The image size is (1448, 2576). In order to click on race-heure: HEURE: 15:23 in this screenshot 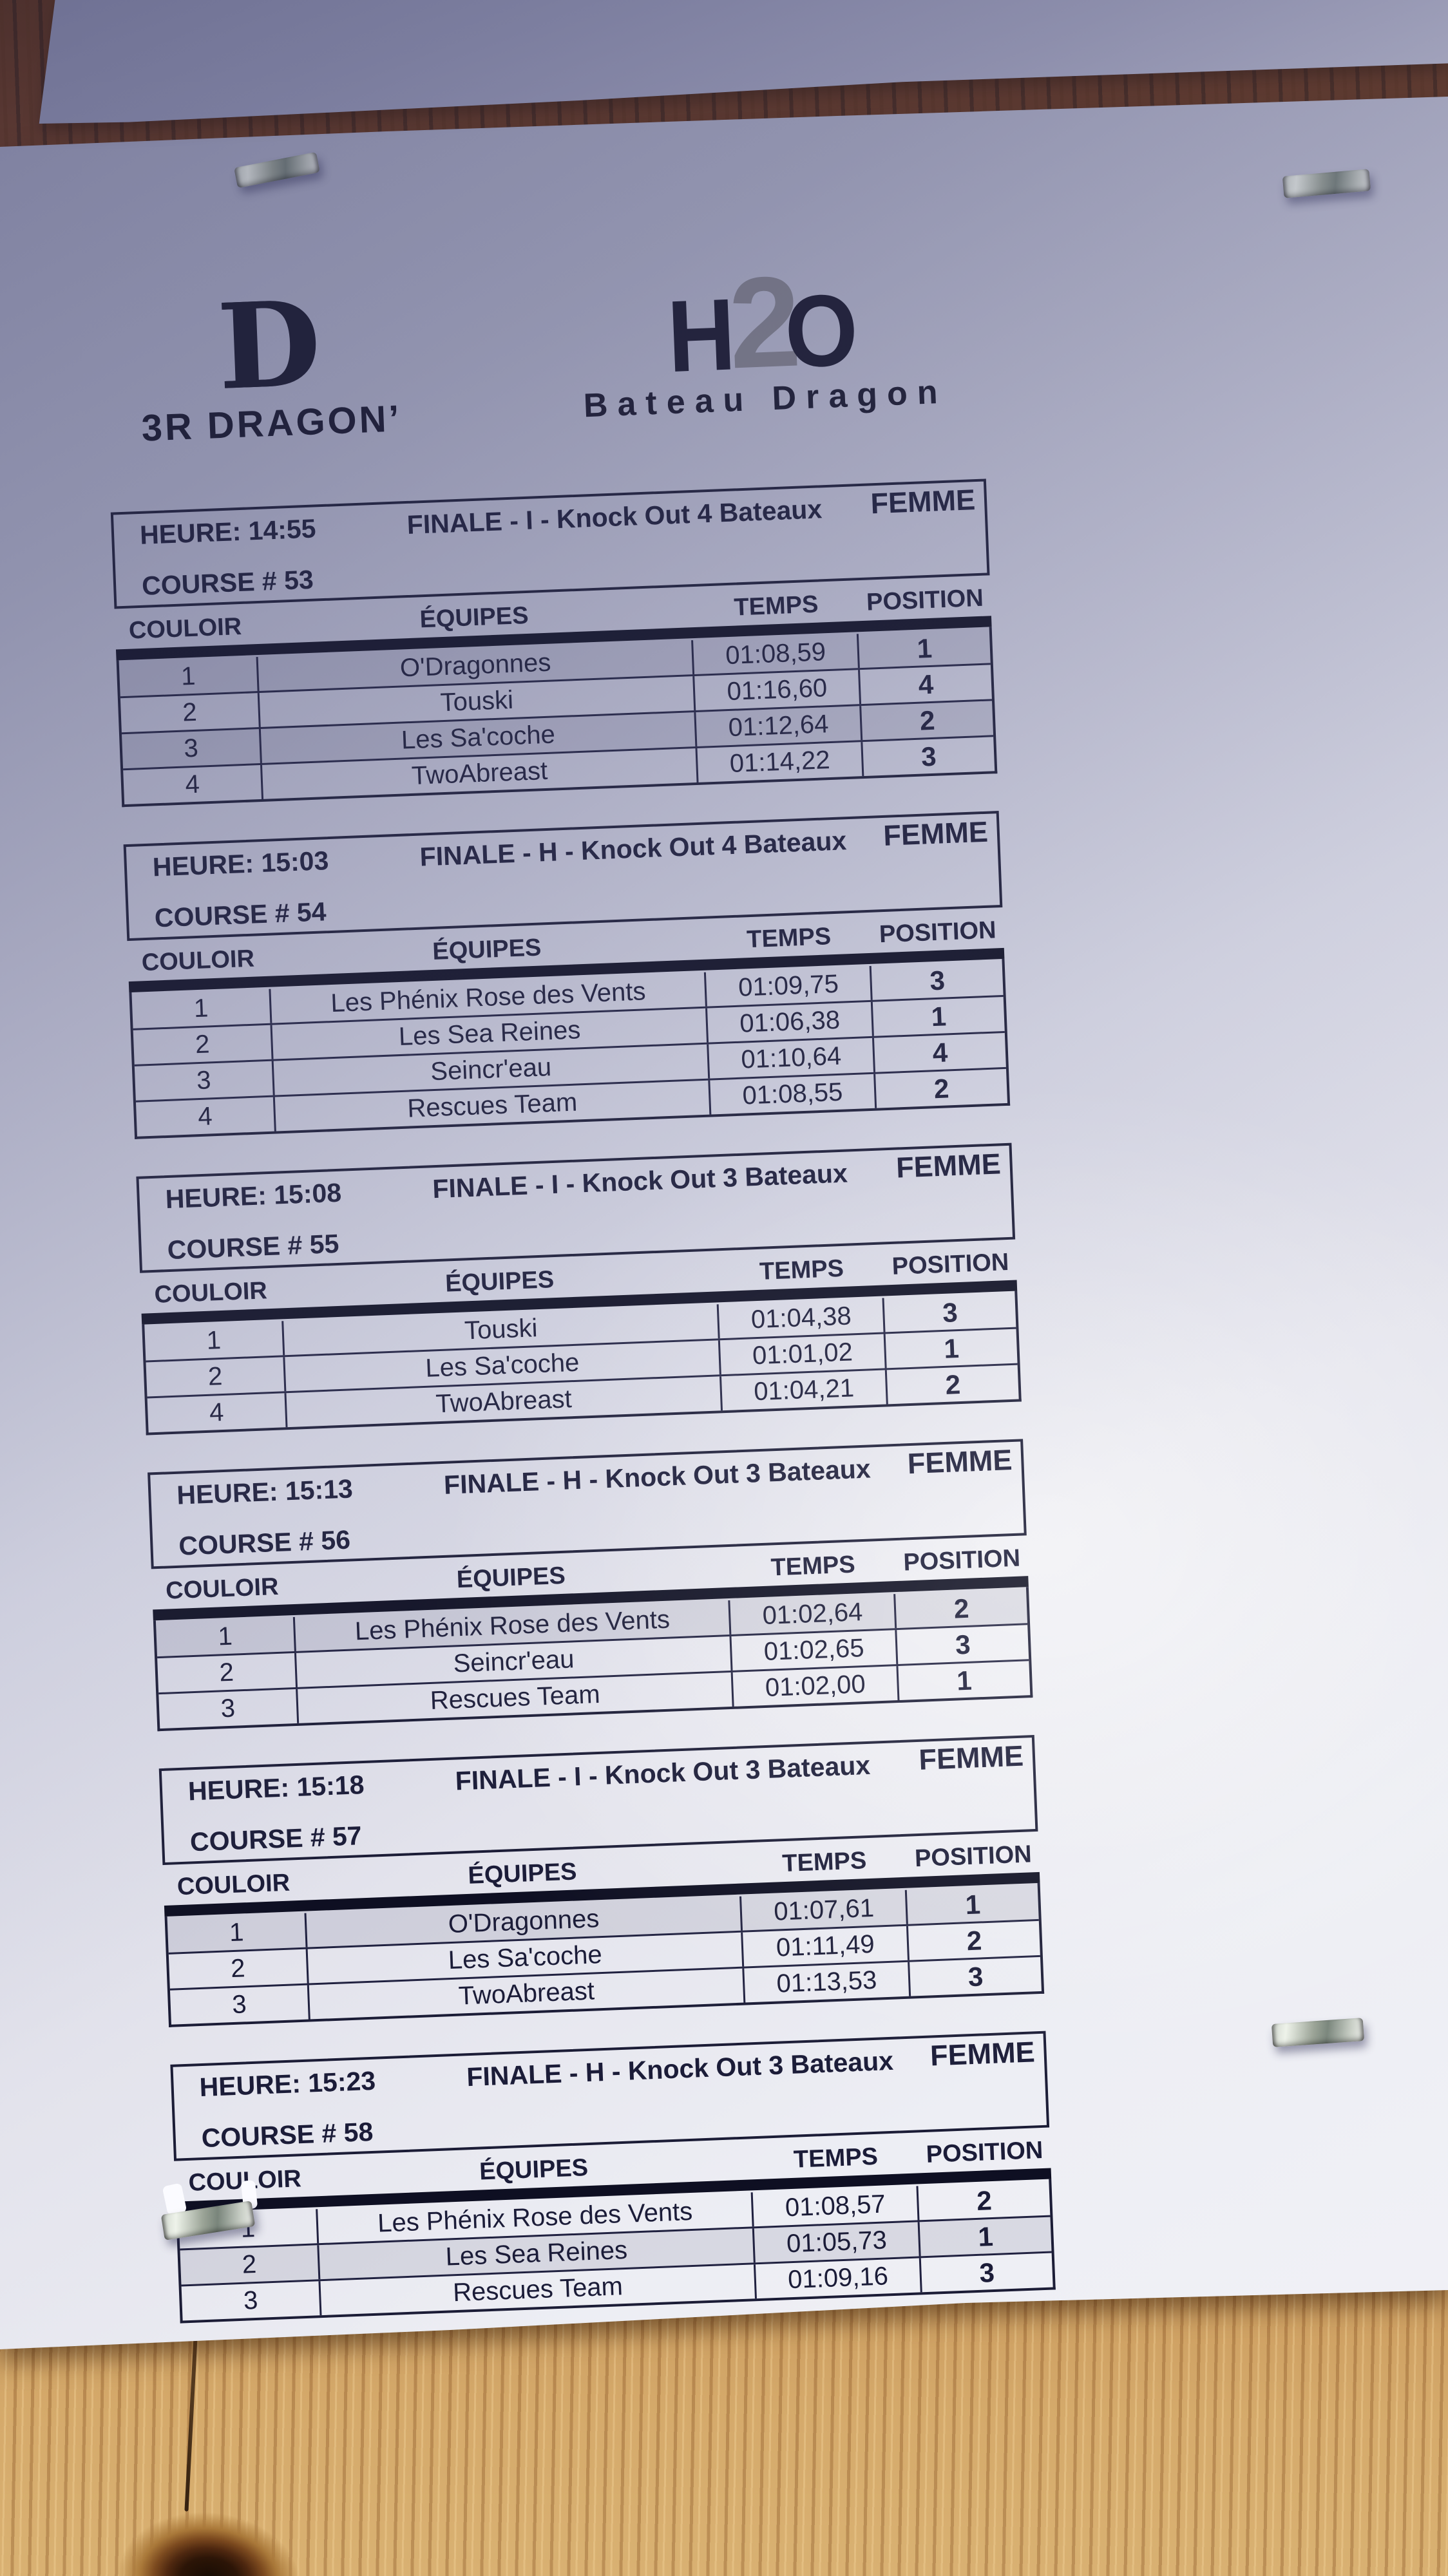, I will do `click(311, 2083)`.